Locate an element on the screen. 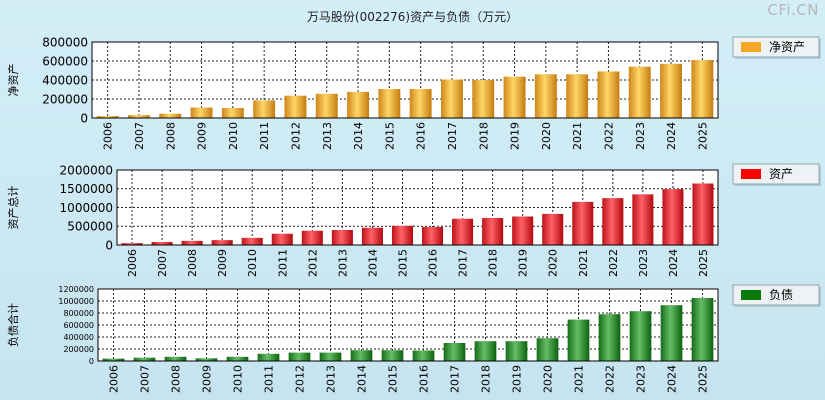 Image resolution: width=825 pixels, height=400 pixels. x-tick-label: 2016 is located at coordinates (424, 379).